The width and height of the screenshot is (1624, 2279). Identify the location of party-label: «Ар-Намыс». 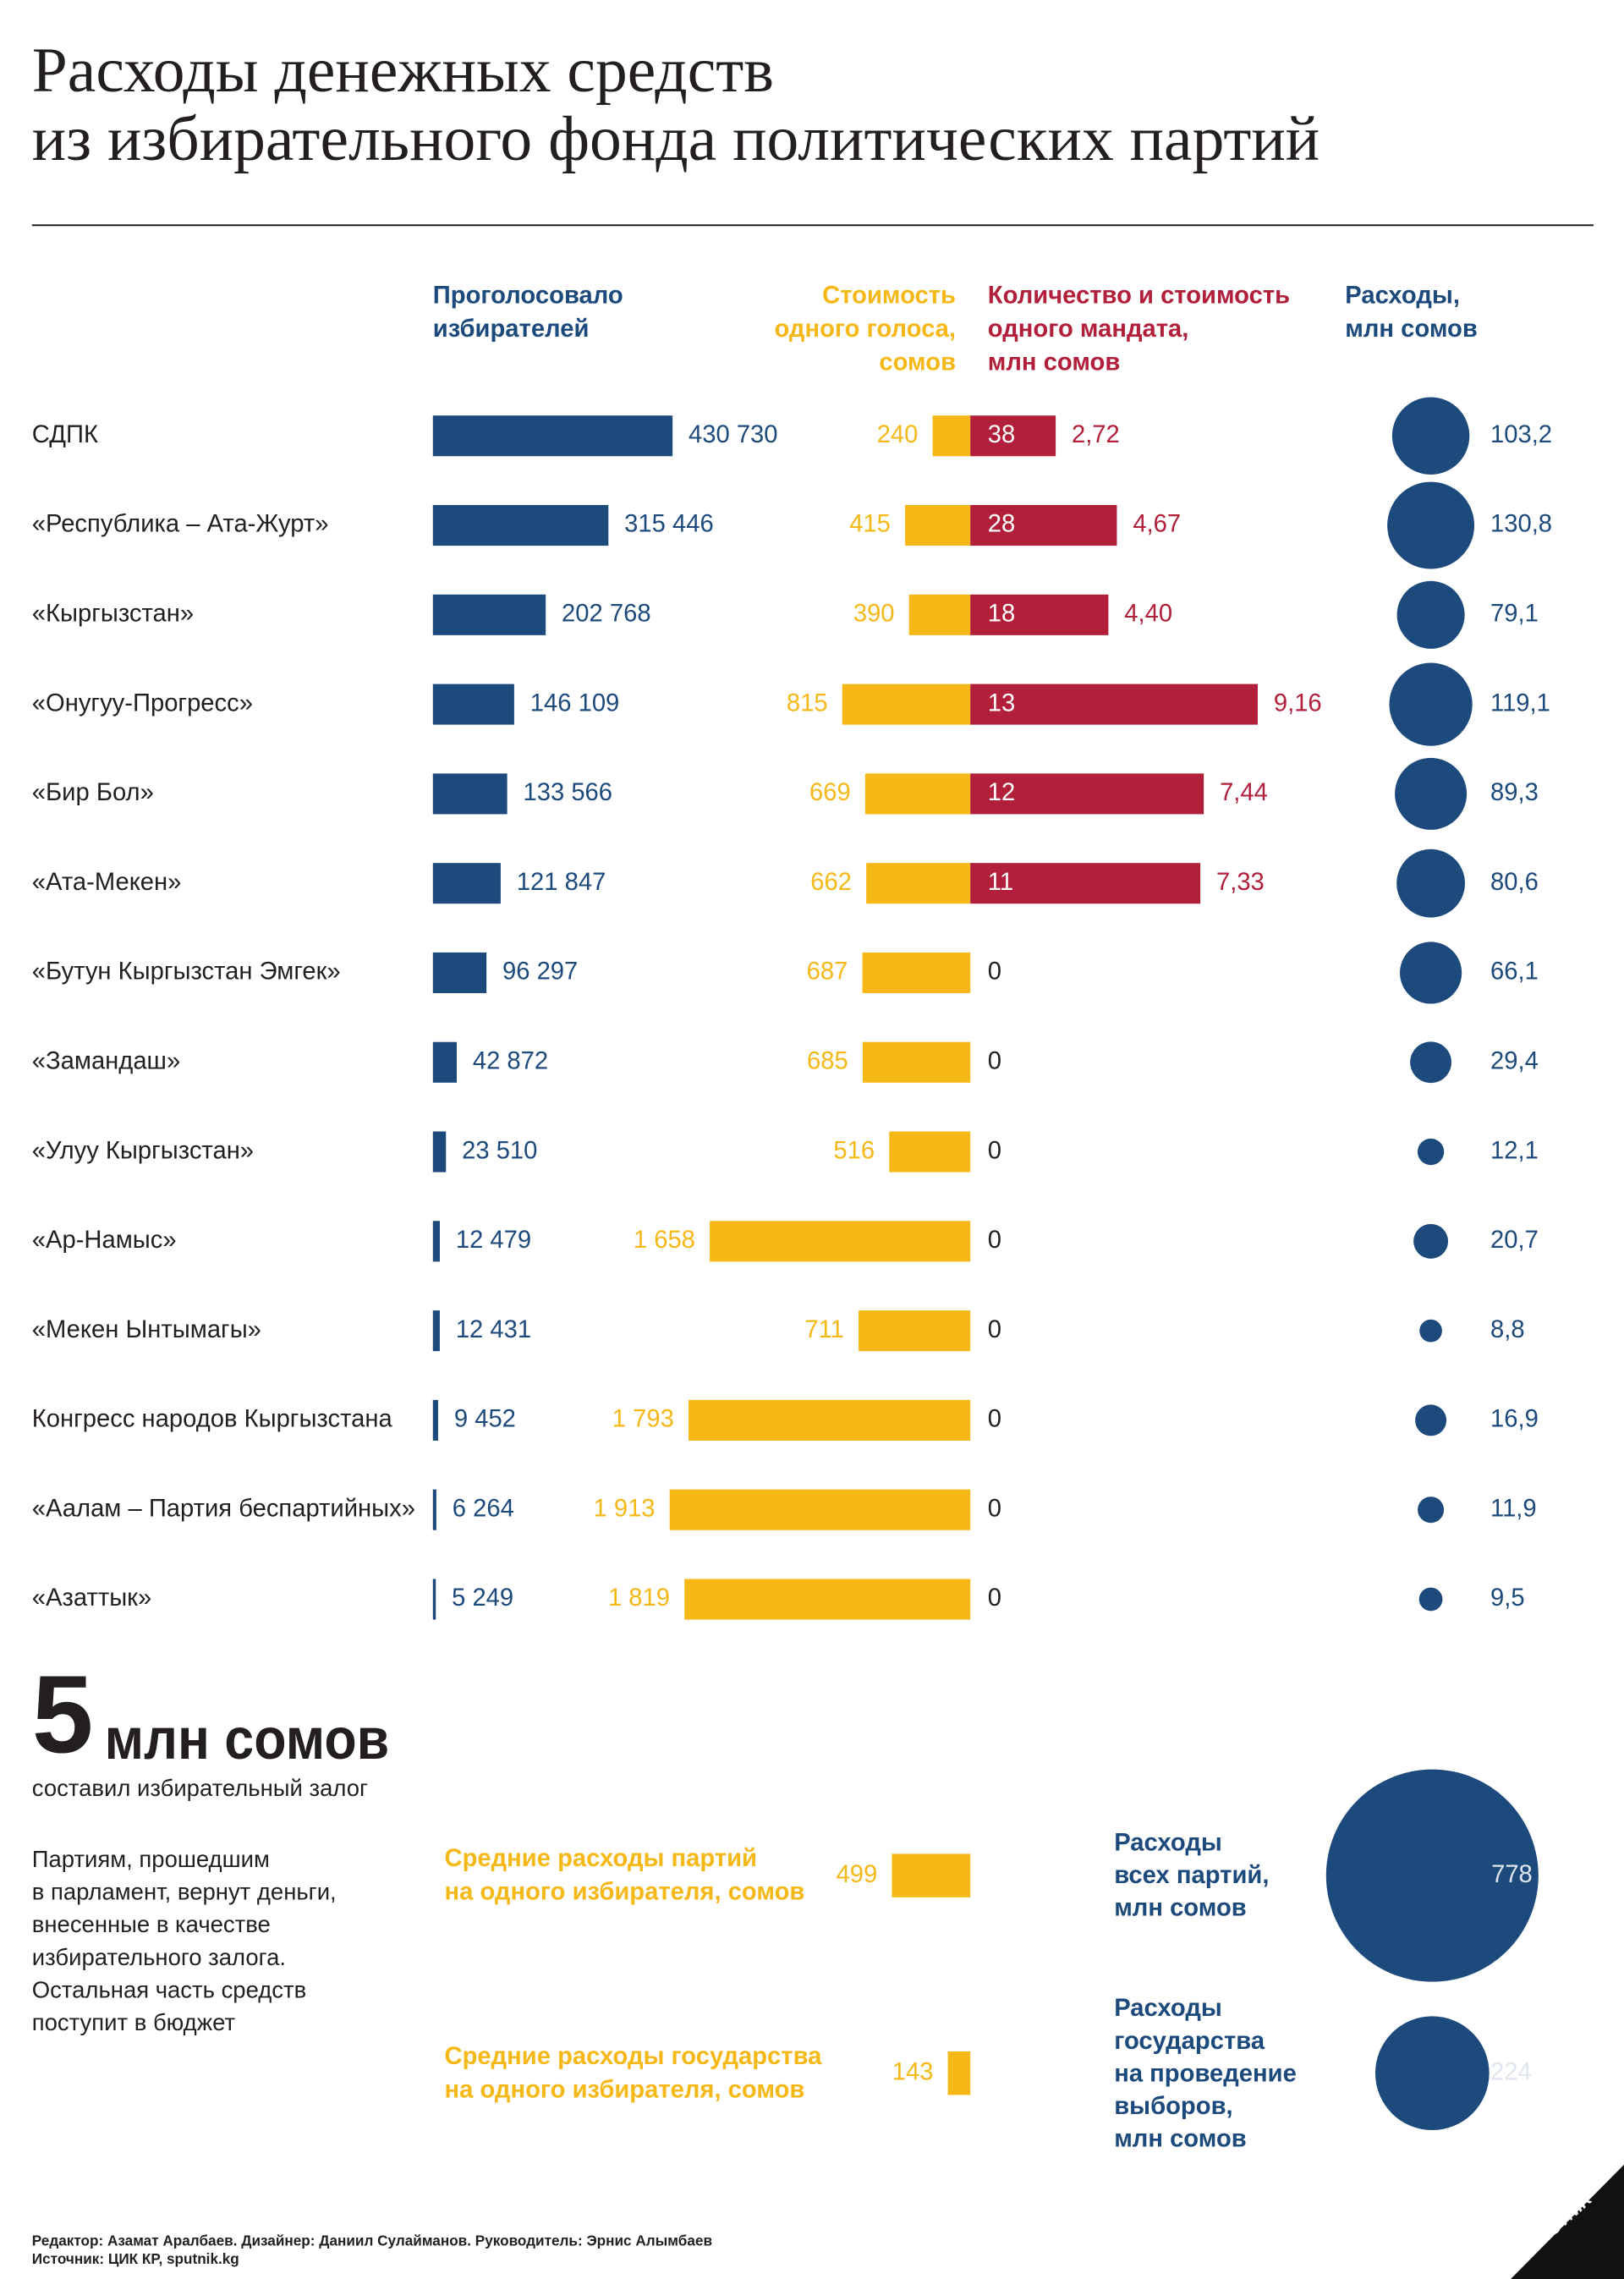
(104, 1240).